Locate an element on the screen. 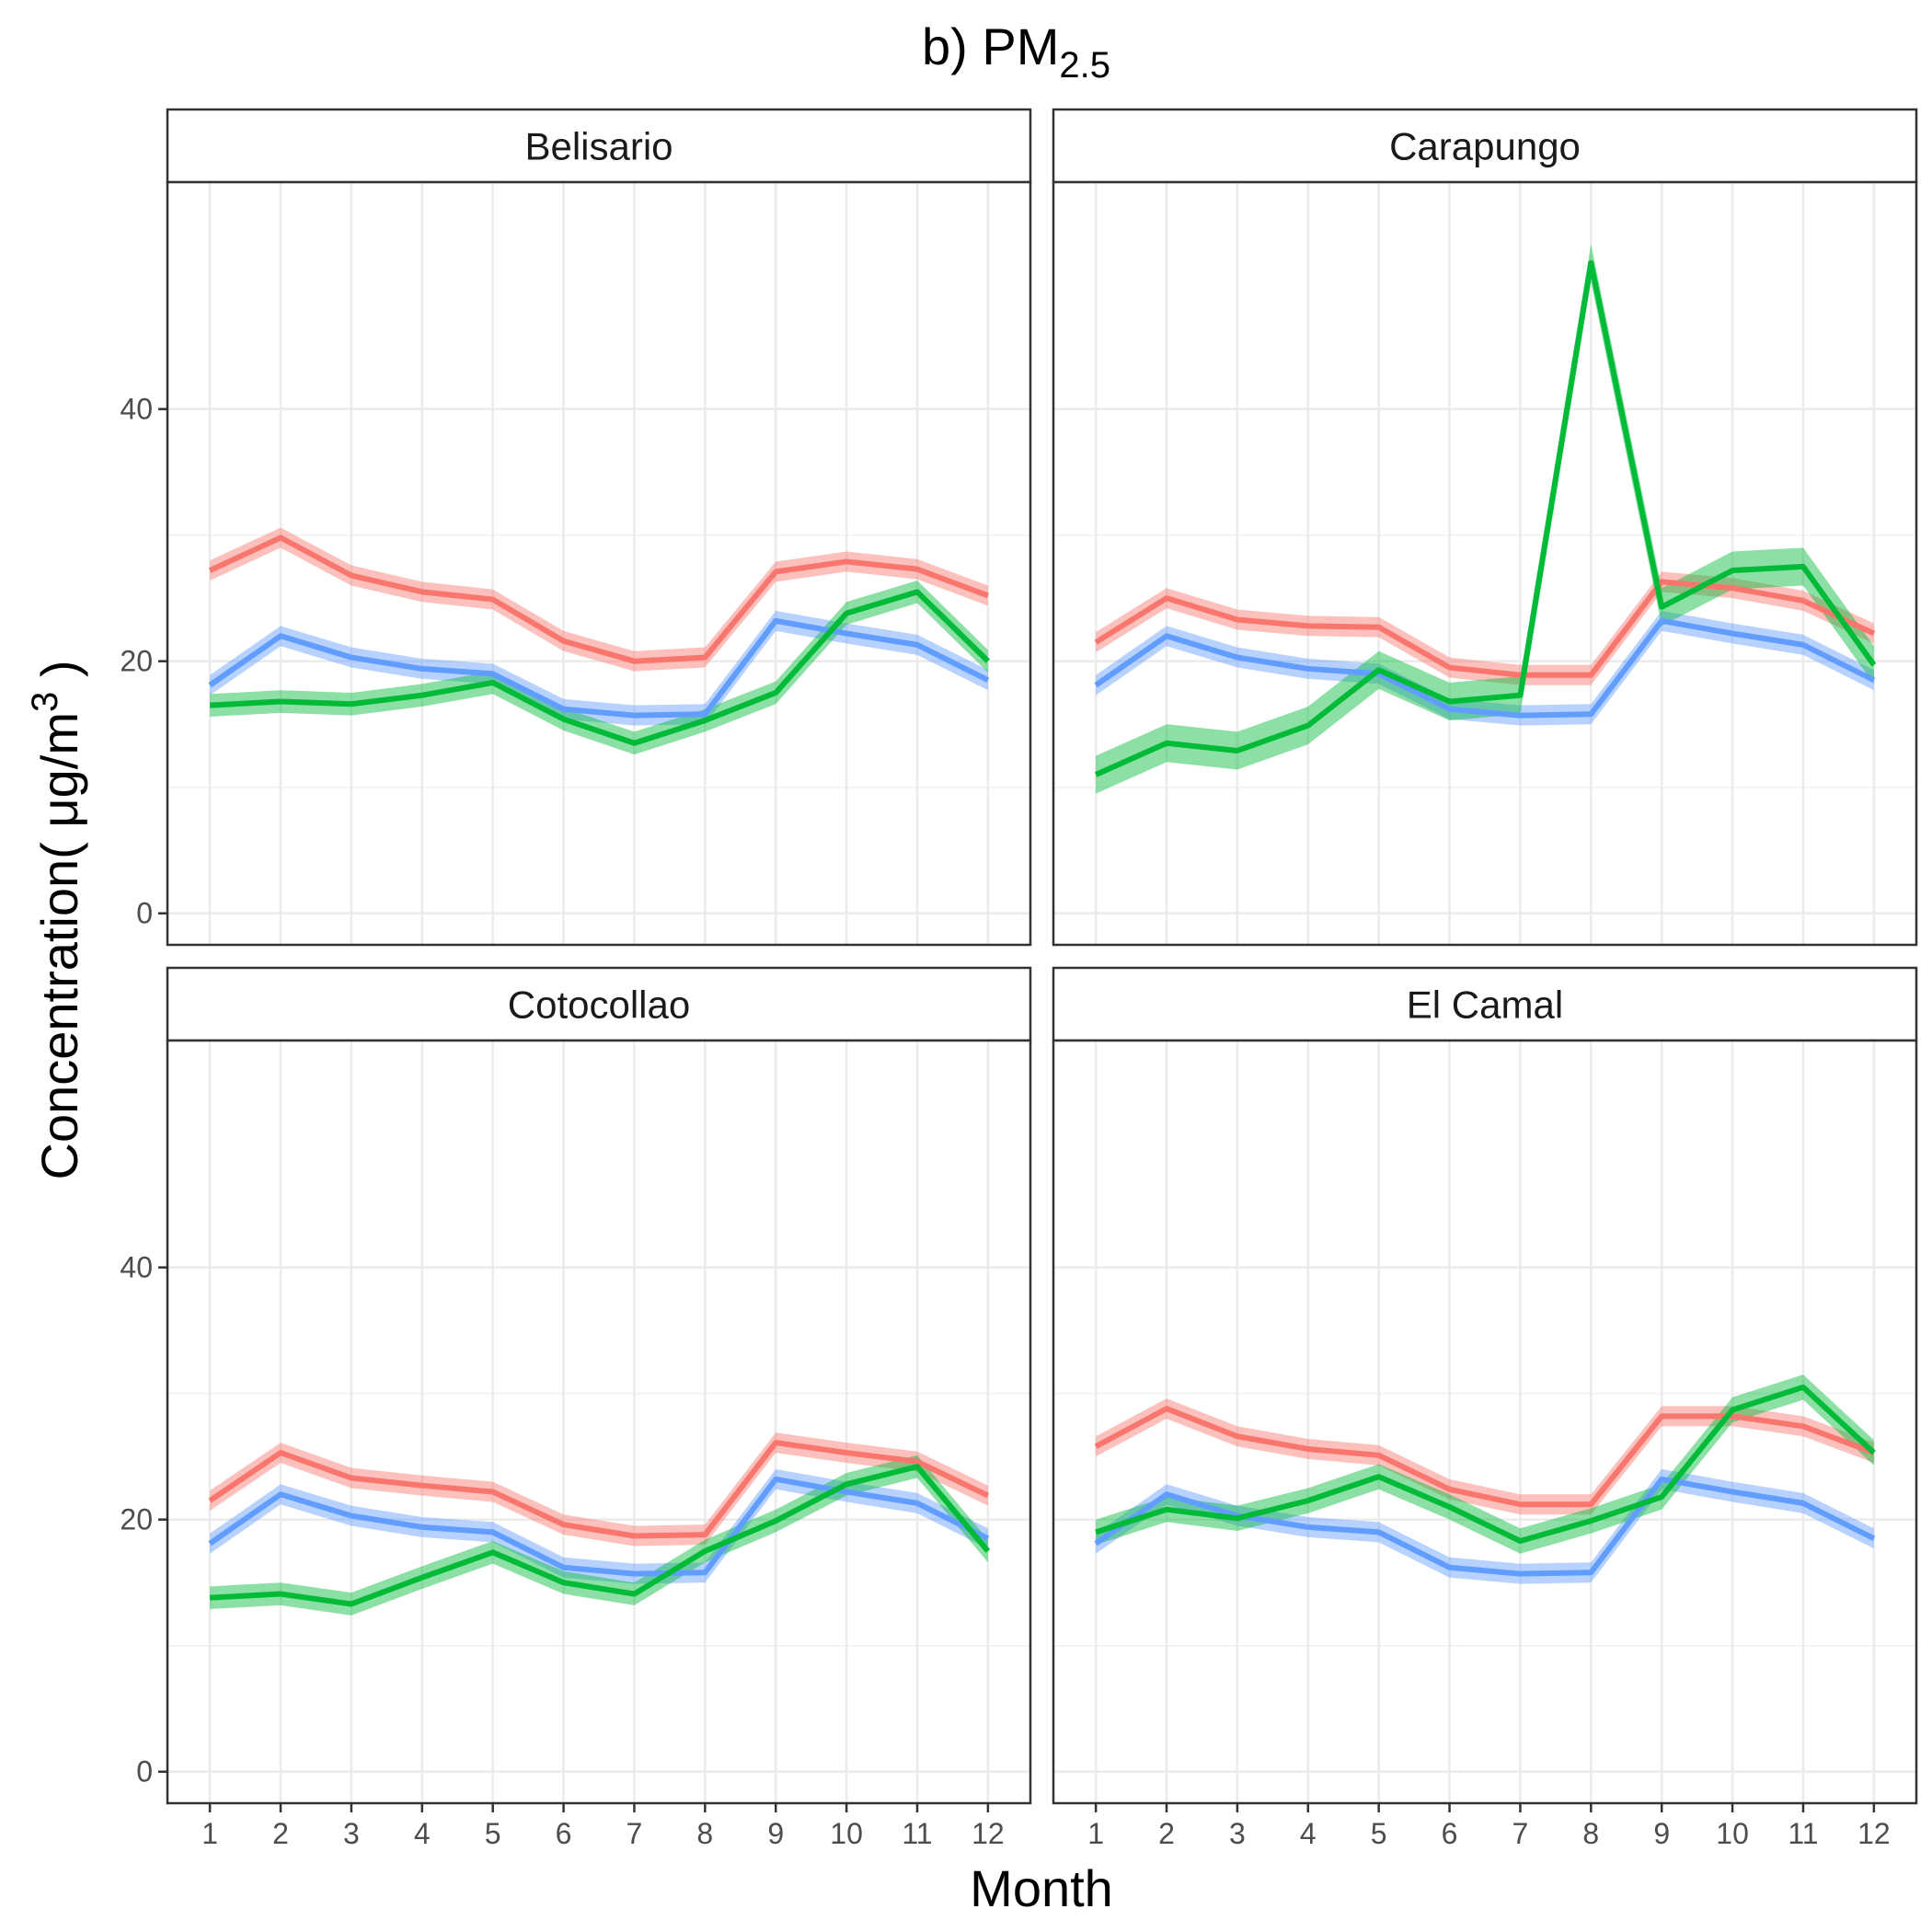  x-axis-ticks: 1 2 3 4 5 6 7 8 9 10 11 12 1 2 3 4 5 6 7 8 9 10 11 12 is located at coordinates (1046, 1826).